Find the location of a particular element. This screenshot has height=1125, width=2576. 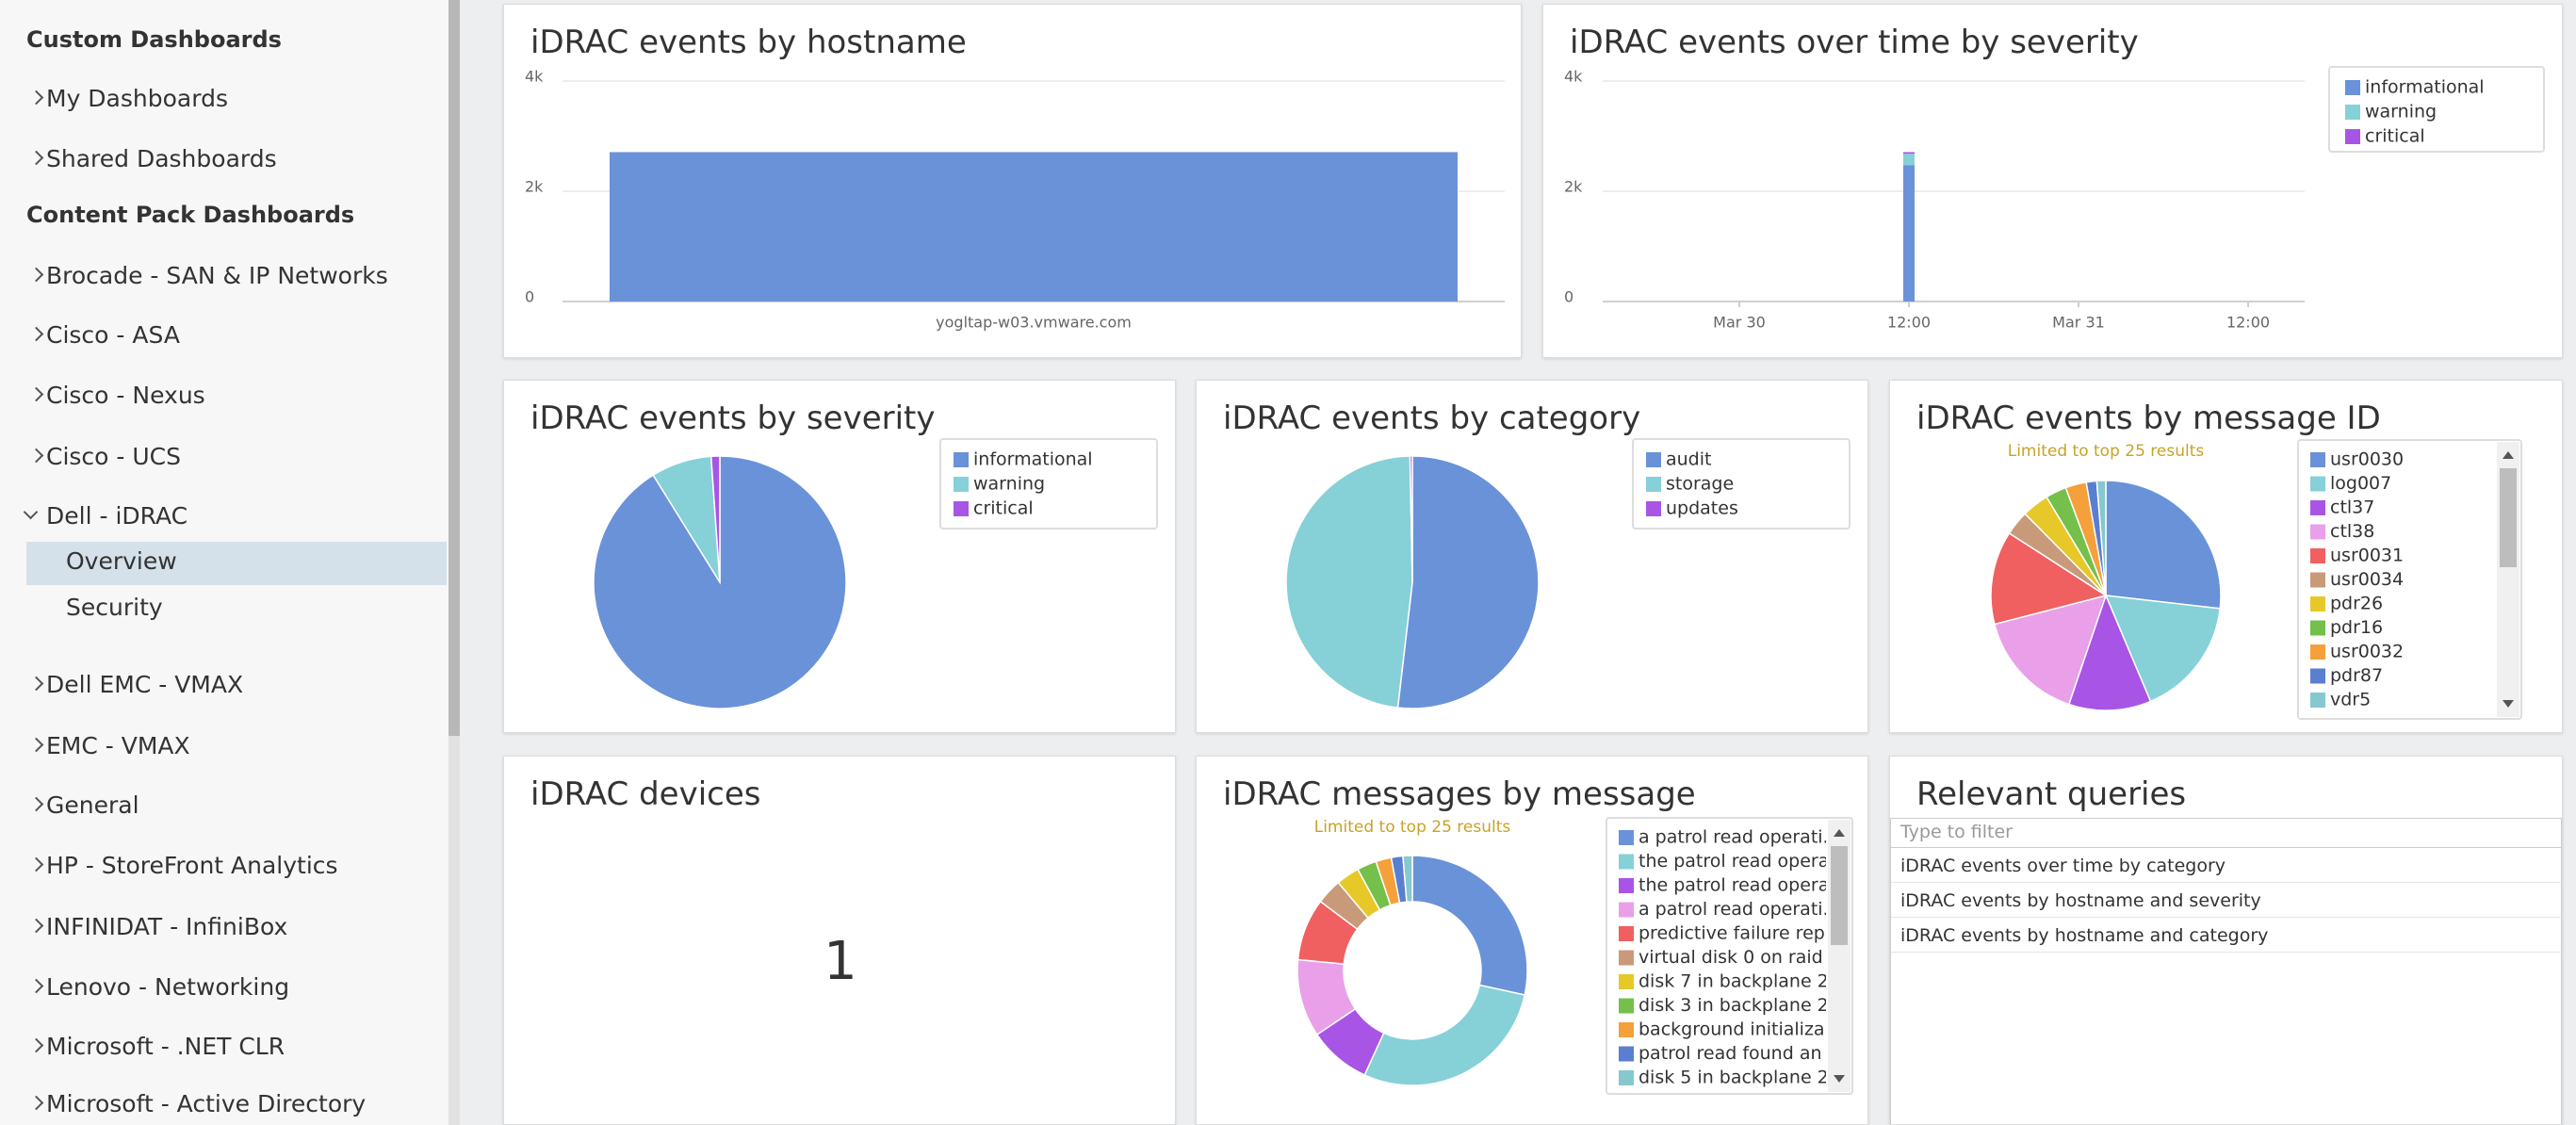

query-item: iDRAC events by hostname and category is located at coordinates (2226, 935).